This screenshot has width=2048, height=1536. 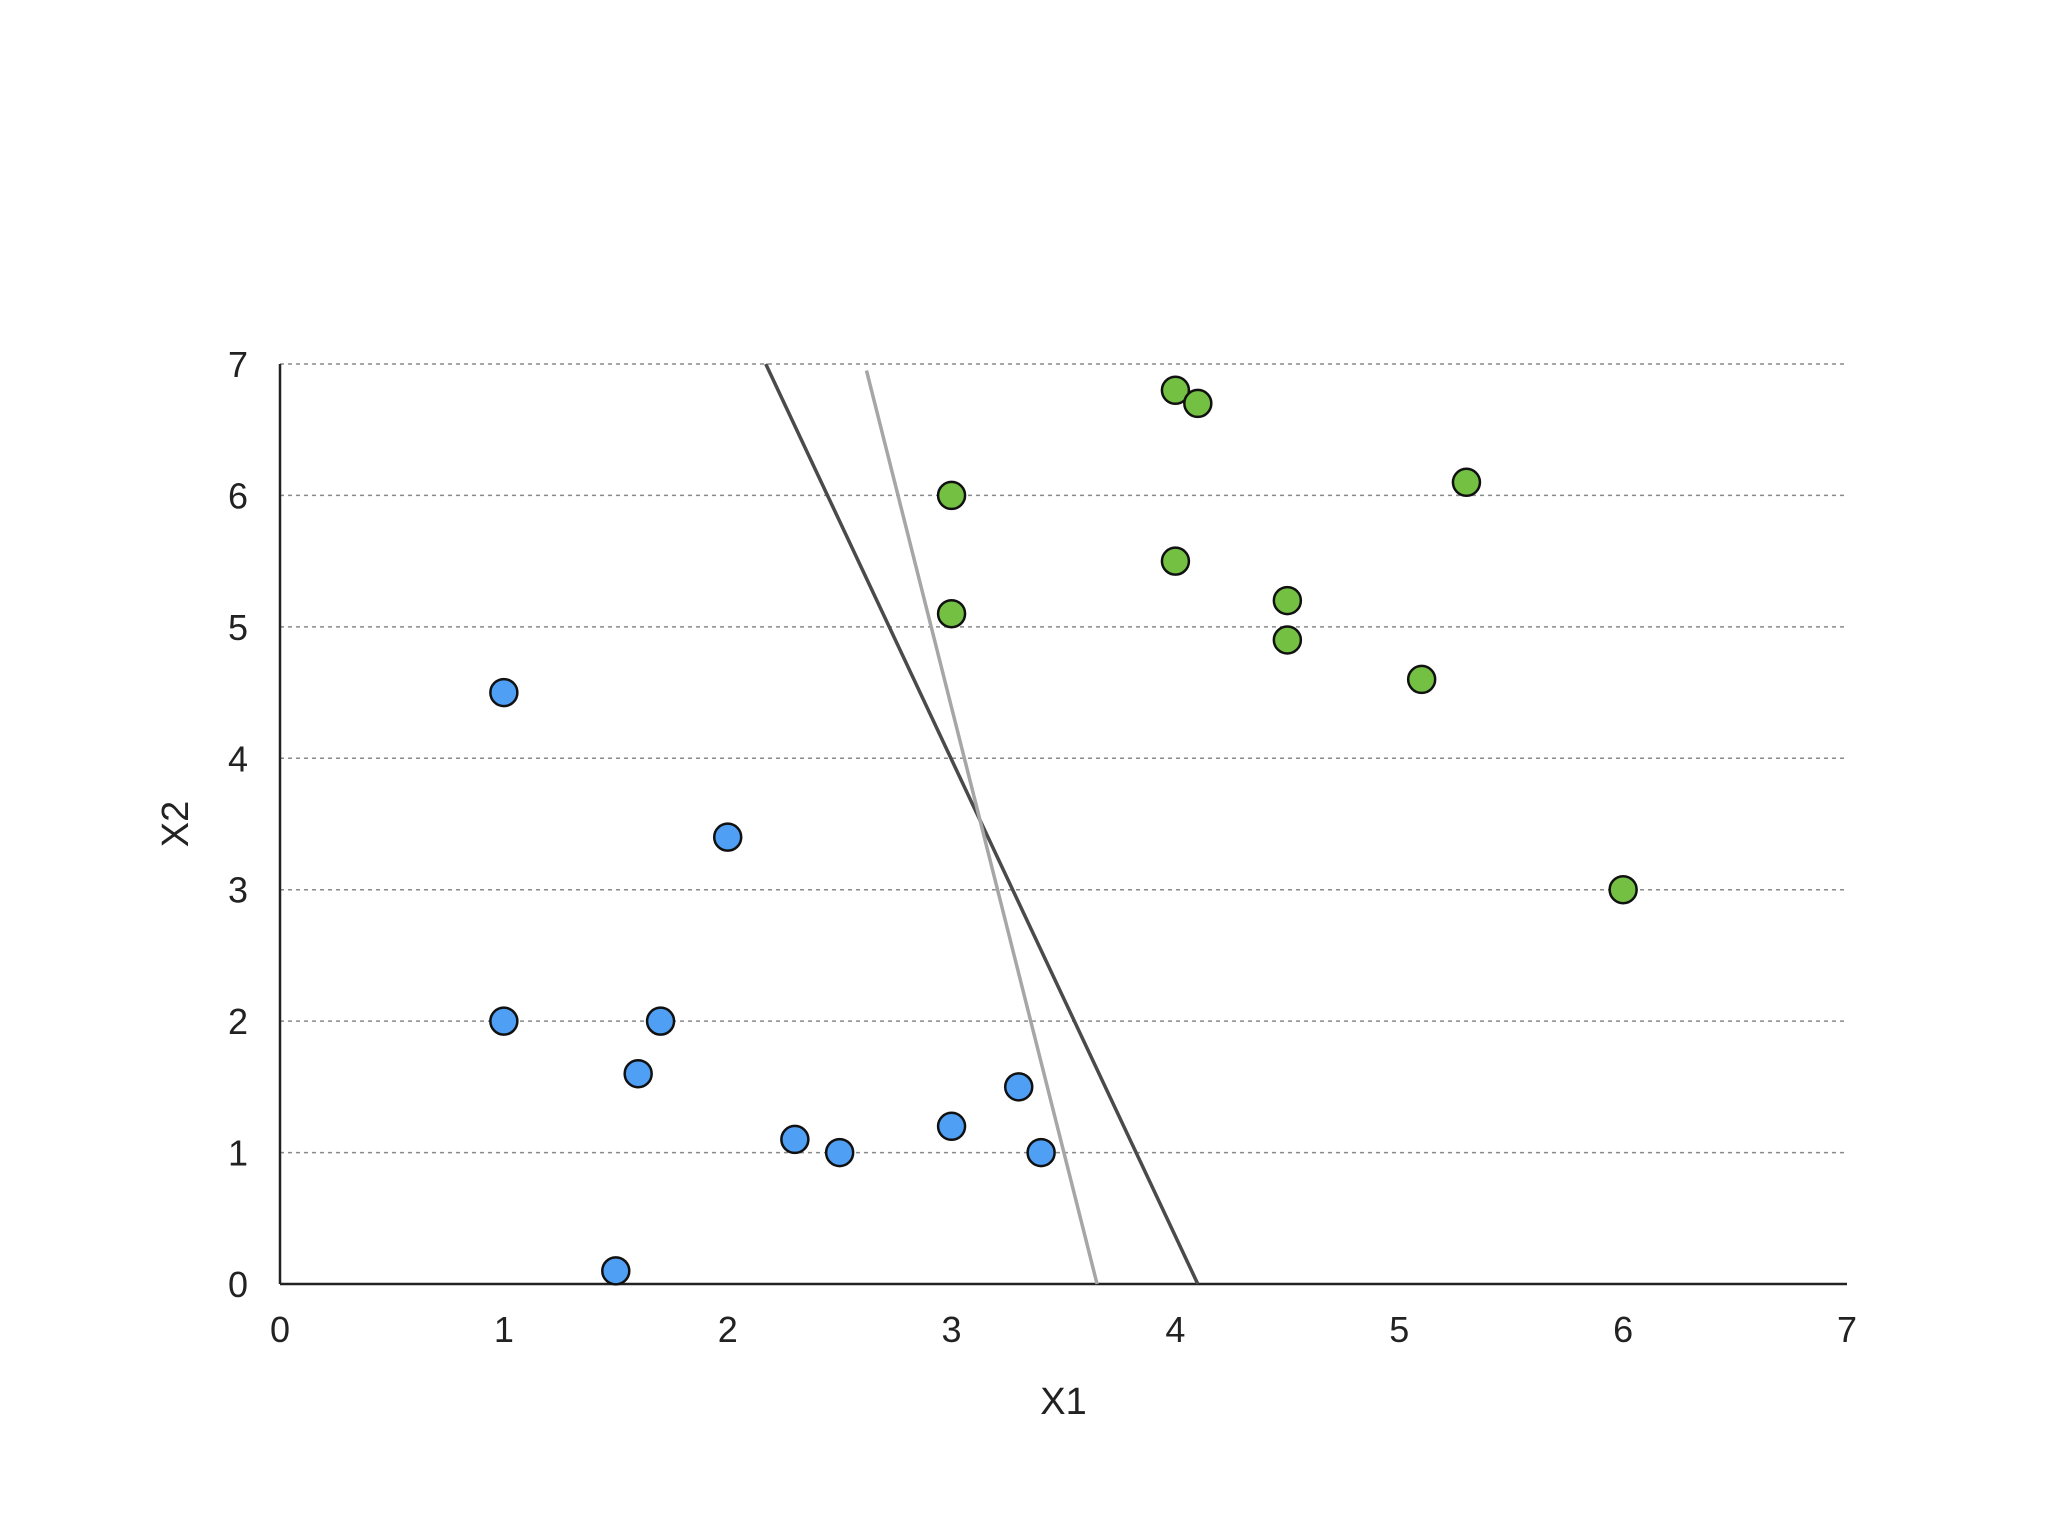 I want to click on y-tick-label: 2, so click(x=238, y=1021).